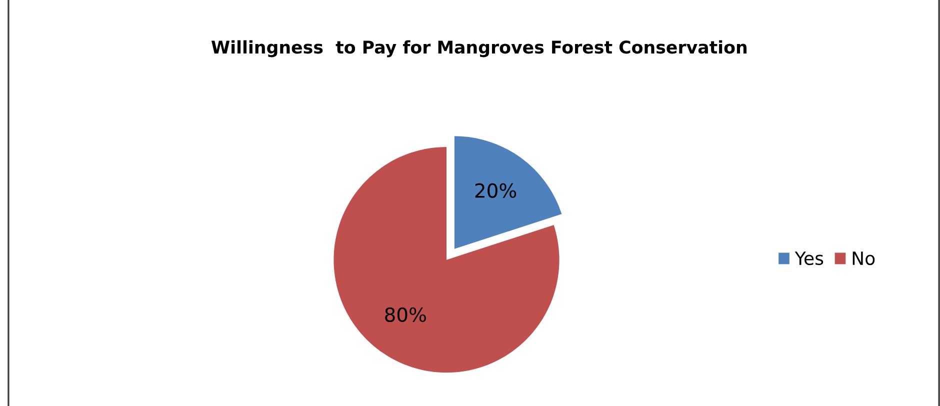  What do you see at coordinates (809, 259) in the screenshot?
I see `legend-label: Yes` at bounding box center [809, 259].